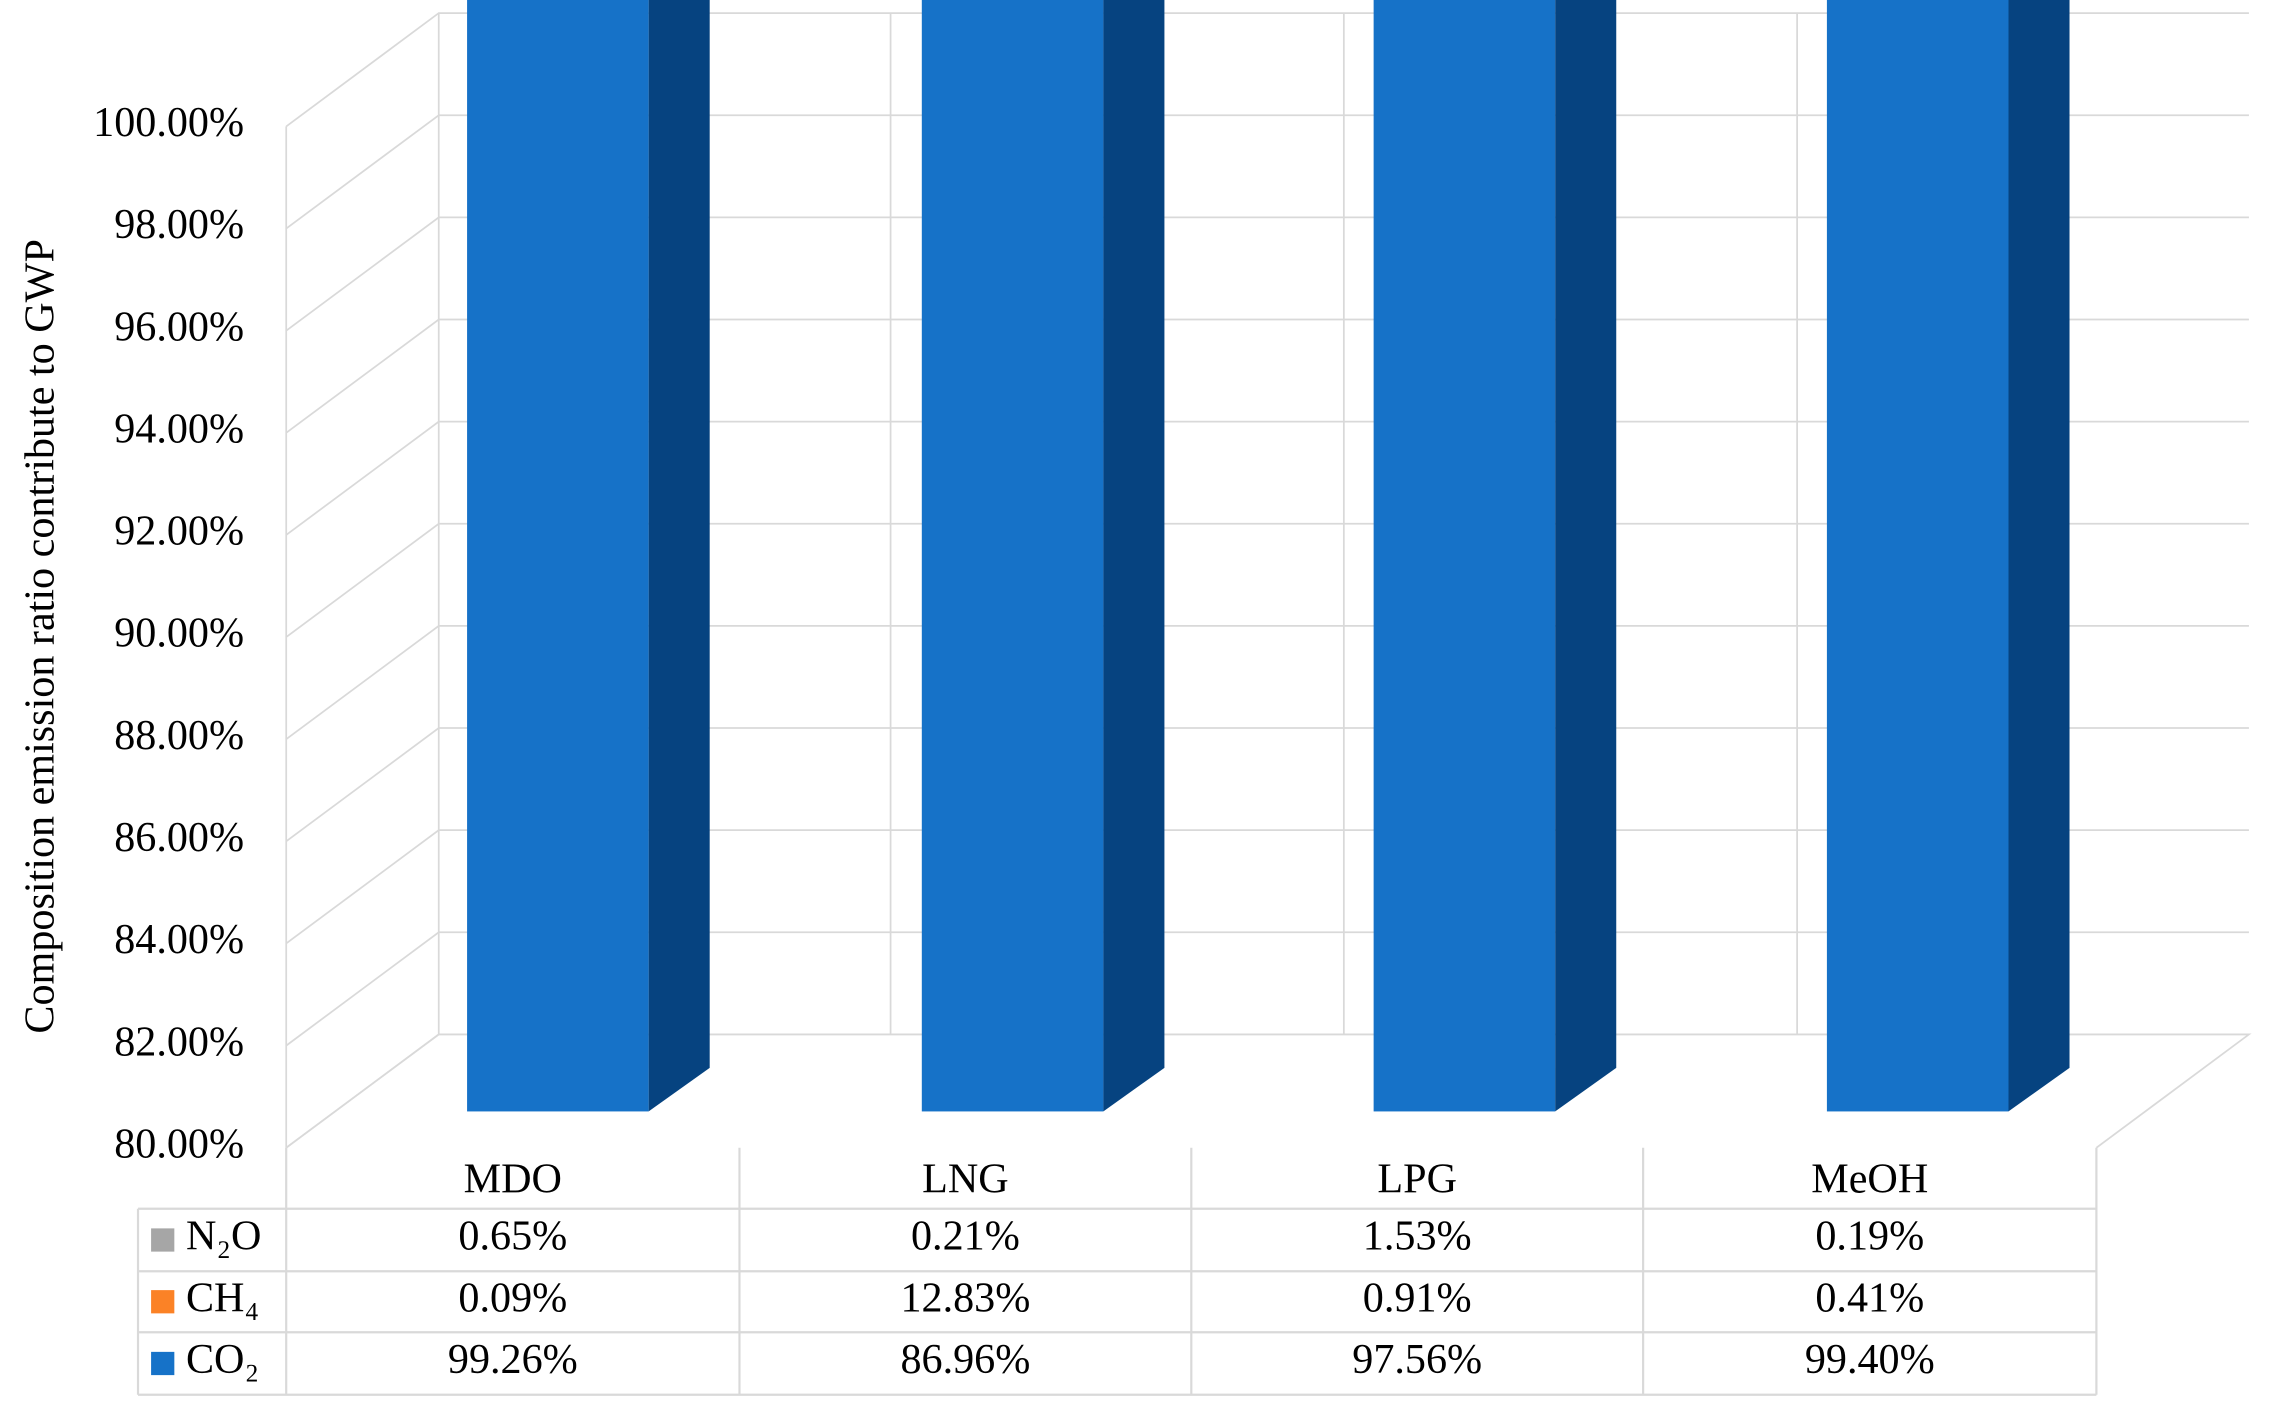 Image resolution: width=2278 pixels, height=1418 pixels. I want to click on y-tick-label: 80.00%, so click(179, 1143).